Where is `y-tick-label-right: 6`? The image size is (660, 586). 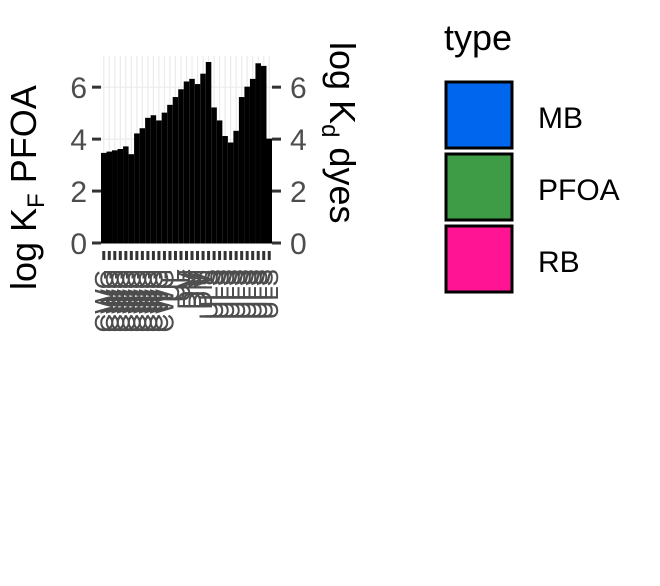 y-tick-label-right: 6 is located at coordinates (298, 88).